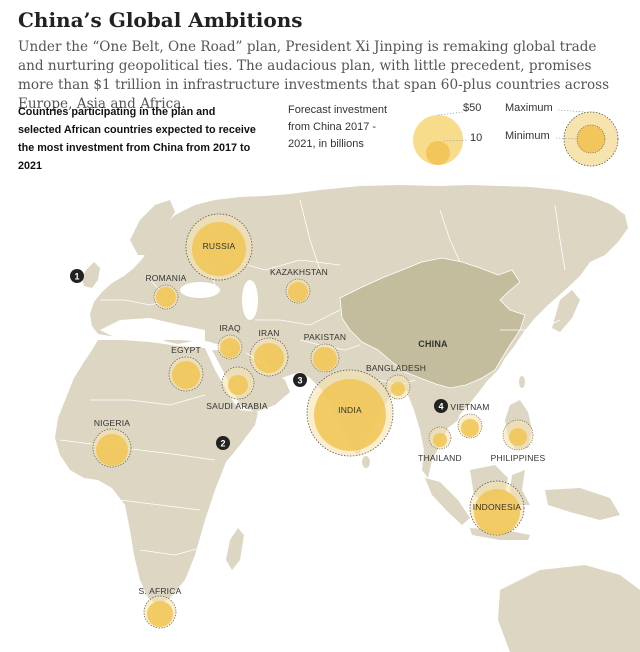 The image size is (640, 652). I want to click on marker-1-label: 1, so click(76, 277).